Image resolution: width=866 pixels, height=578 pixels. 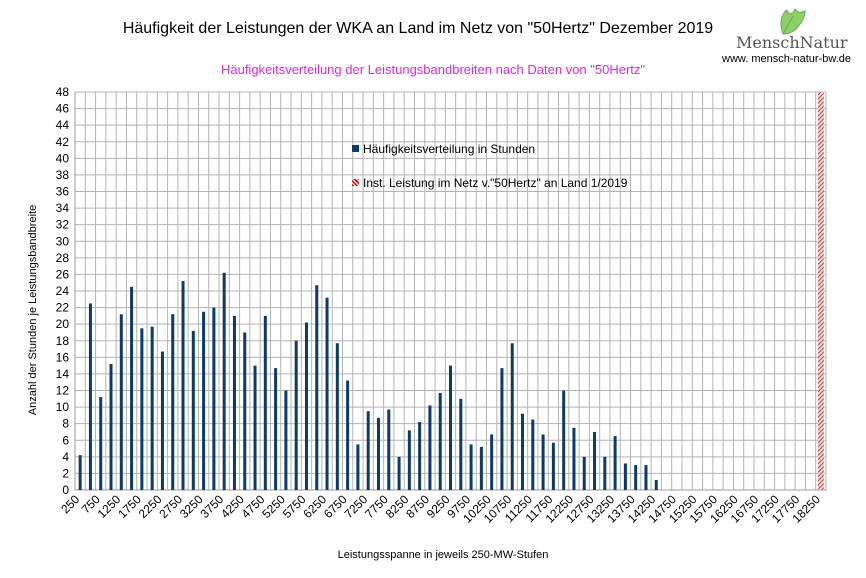 What do you see at coordinates (443, 555) in the screenshot?
I see `x-axis-label: Leistungsspanne in jeweils 250-MW-Stufen` at bounding box center [443, 555].